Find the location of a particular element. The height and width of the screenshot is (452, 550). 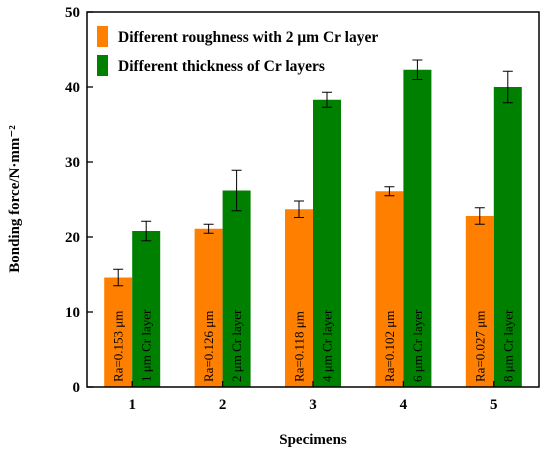

x-tick-label: 3 is located at coordinates (313, 405).